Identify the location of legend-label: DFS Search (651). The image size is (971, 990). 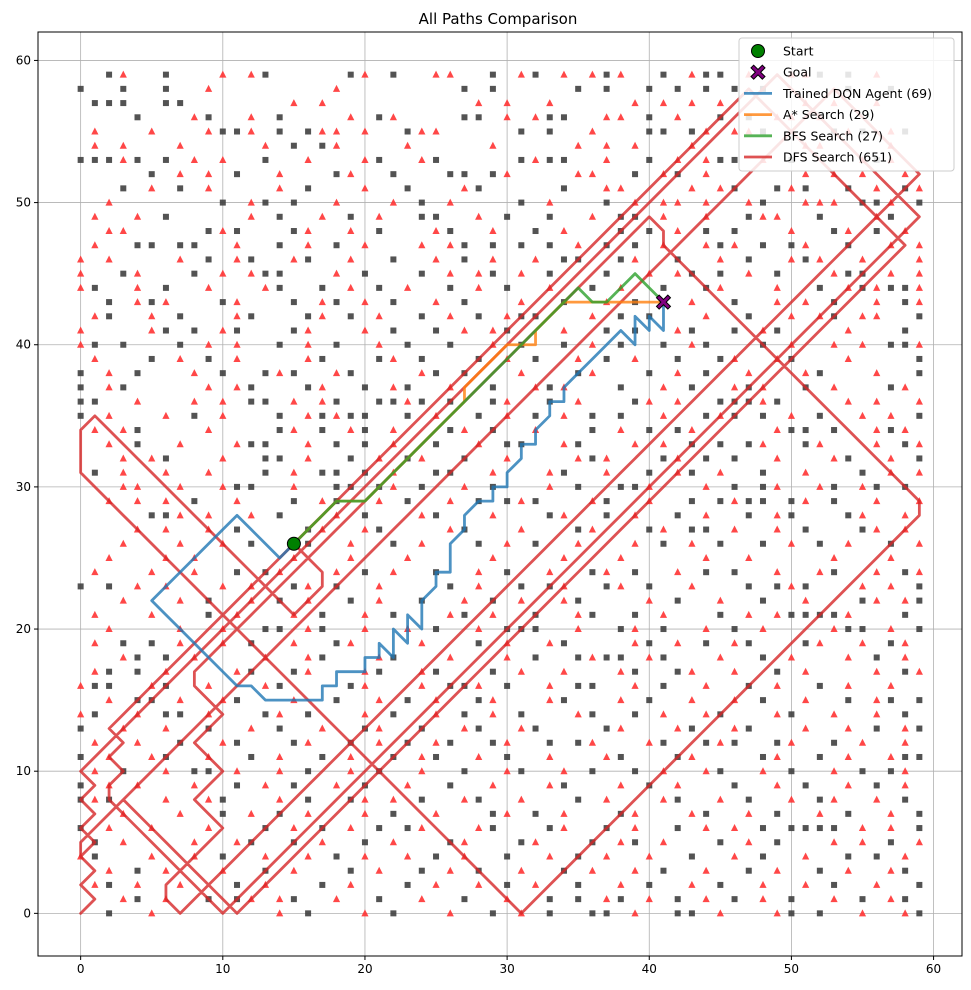
(837, 157).